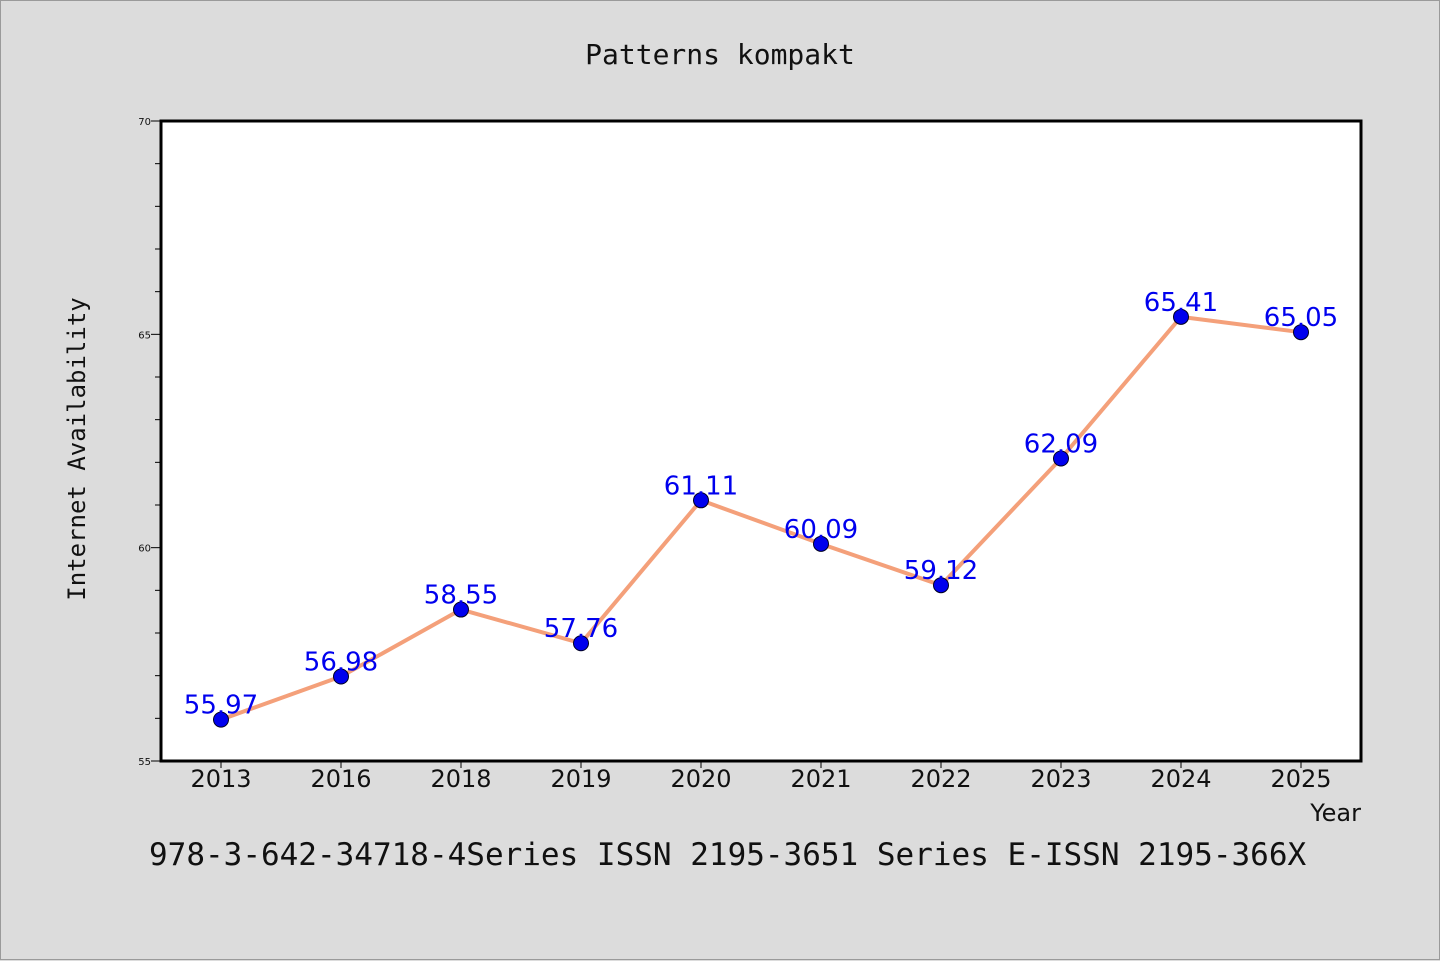 The image size is (1440, 961). Describe the element at coordinates (1335, 813) in the screenshot. I see `x-axis-label: Year` at that location.